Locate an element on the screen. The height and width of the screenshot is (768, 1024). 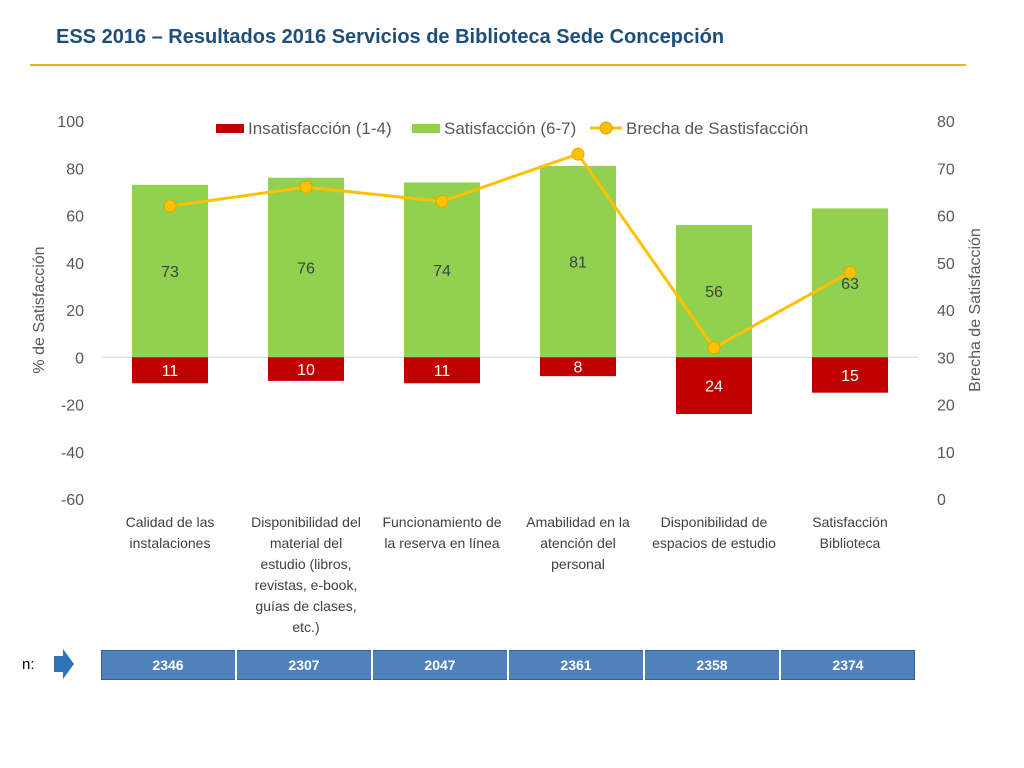
y2-tick-label: 50 is located at coordinates (946, 264).